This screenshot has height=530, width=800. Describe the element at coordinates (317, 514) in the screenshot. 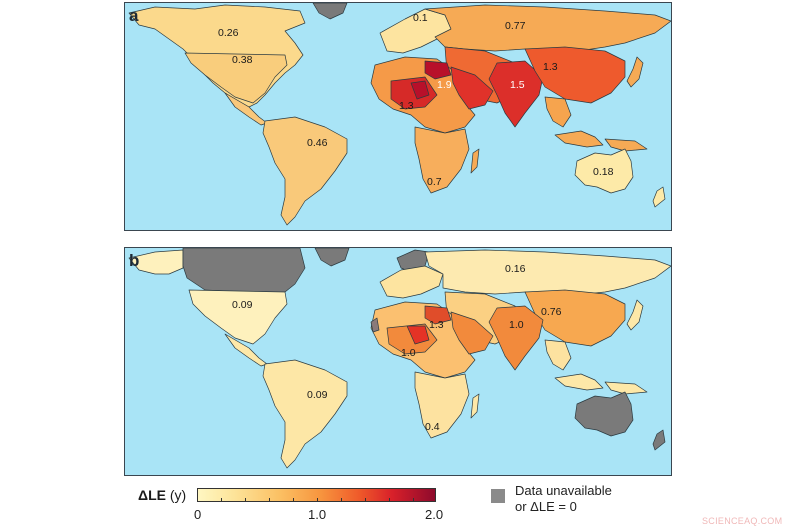

I see `colorbar-tick-label: 1.0` at that location.